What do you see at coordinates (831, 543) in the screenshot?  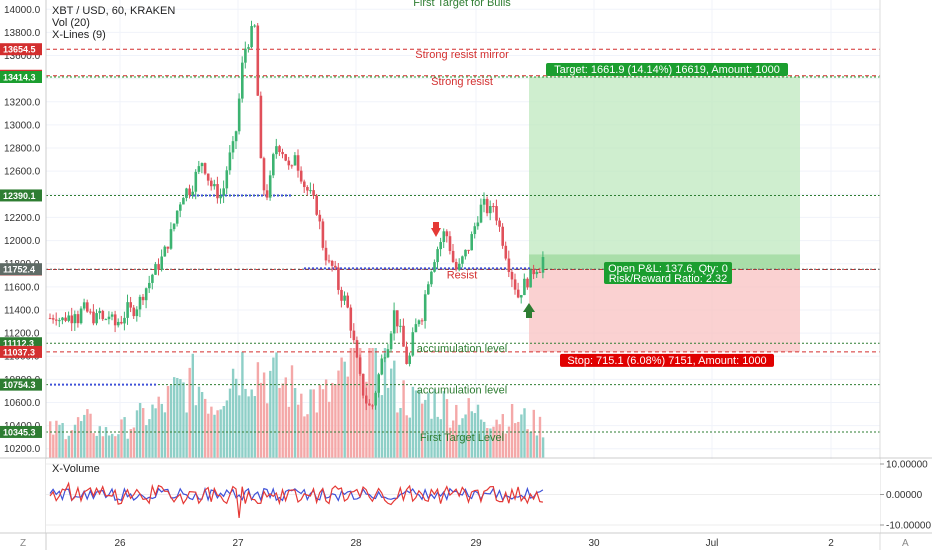 I see `x-tick-label: 2` at bounding box center [831, 543].